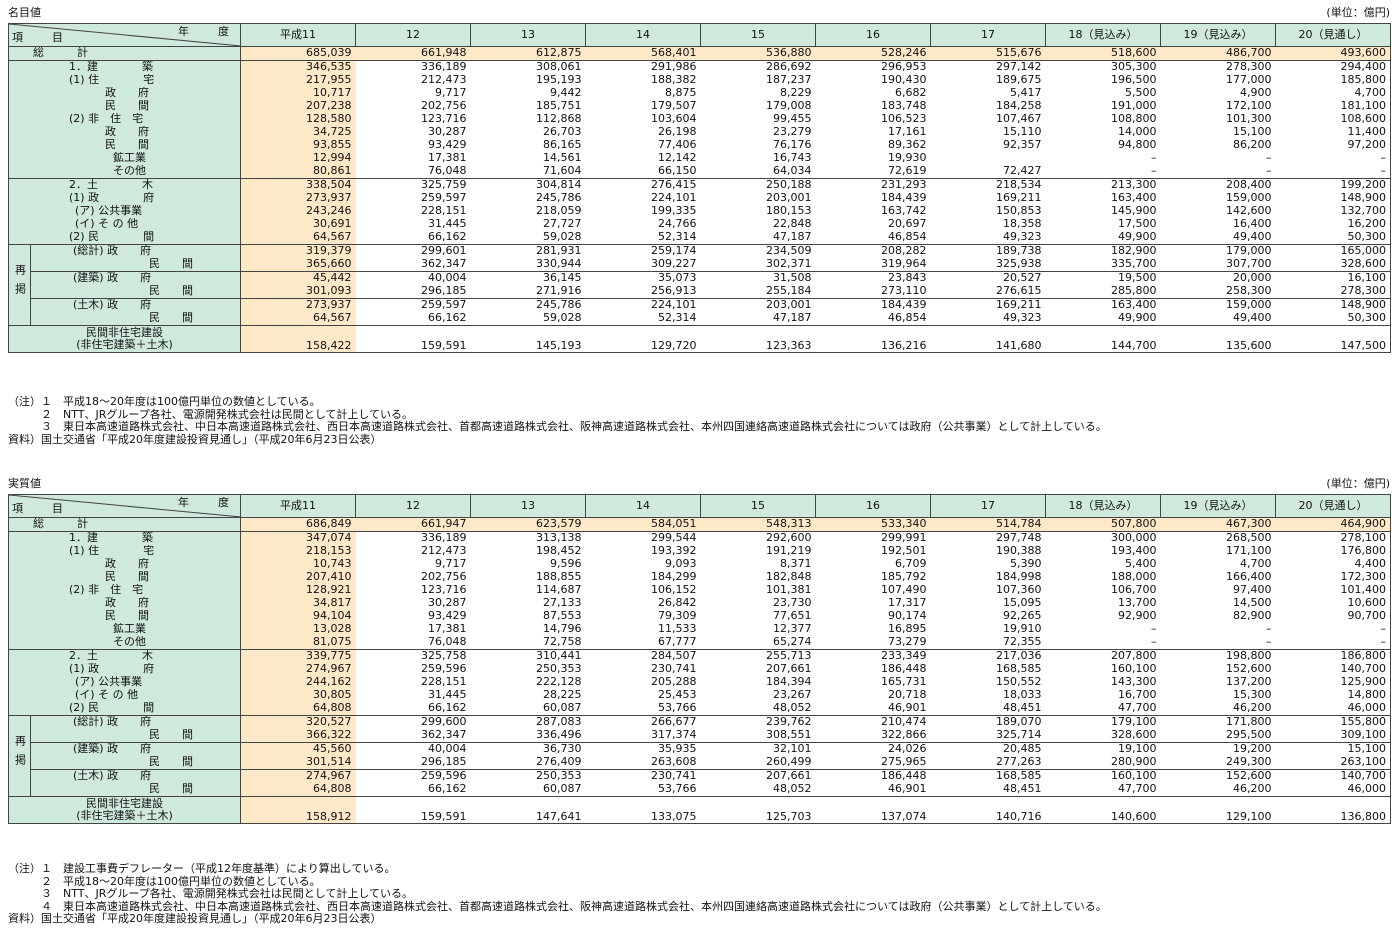 The image size is (1399, 942). Describe the element at coordinates (124, 35) in the screenshot. I see `header-corner: 項 目年 度` at that location.